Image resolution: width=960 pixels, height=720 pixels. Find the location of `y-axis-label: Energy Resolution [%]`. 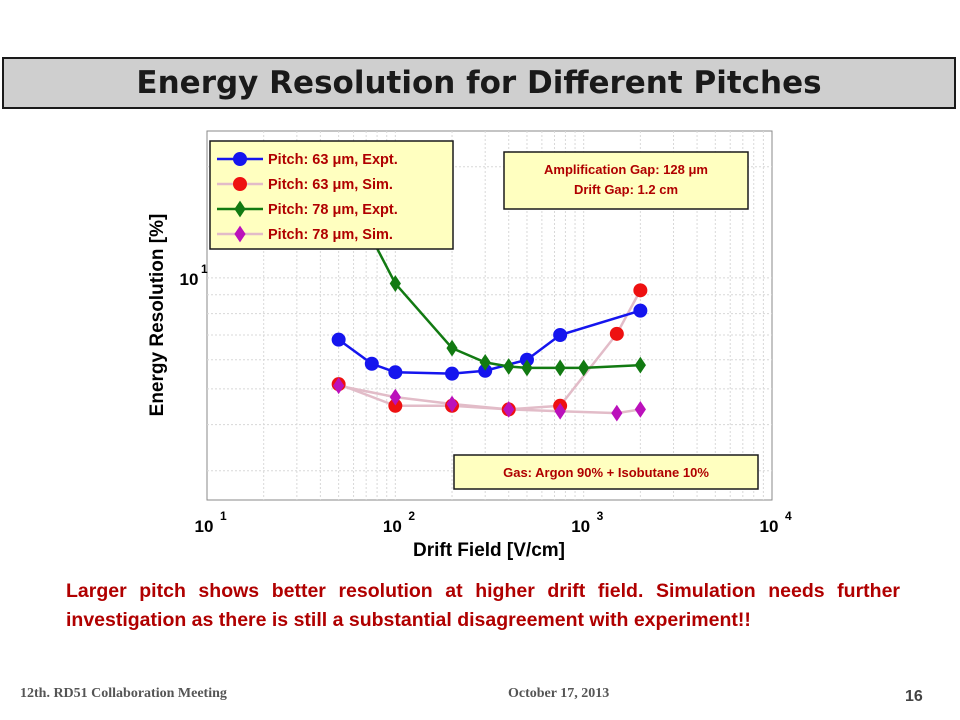

y-axis-label: Energy Resolution [%] is located at coordinates (157, 315).